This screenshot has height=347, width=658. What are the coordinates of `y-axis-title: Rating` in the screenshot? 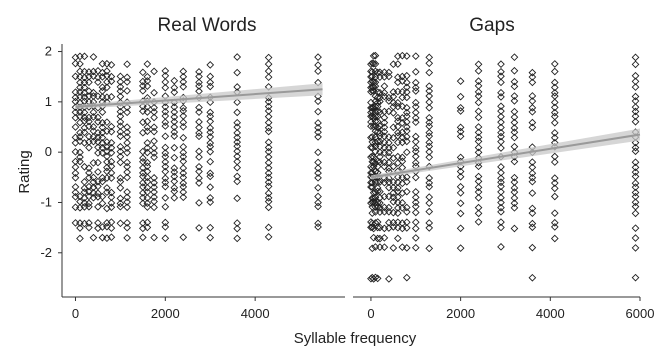 It's located at (24, 171).